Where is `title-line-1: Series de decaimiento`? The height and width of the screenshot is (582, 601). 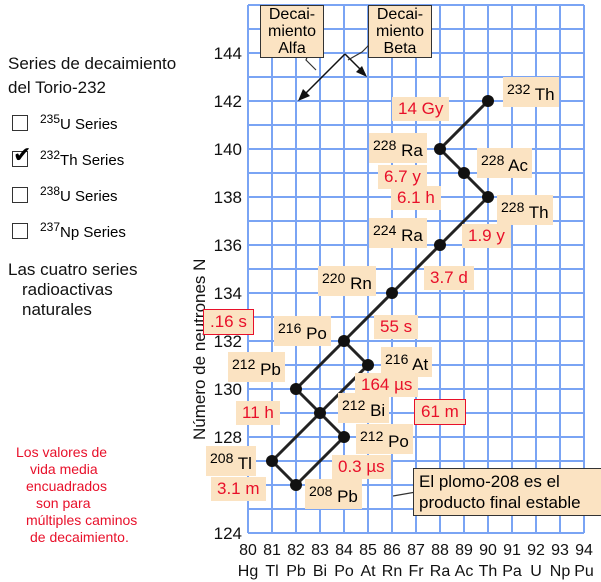
title-line-1: Series de decaimiento is located at coordinates (92, 63).